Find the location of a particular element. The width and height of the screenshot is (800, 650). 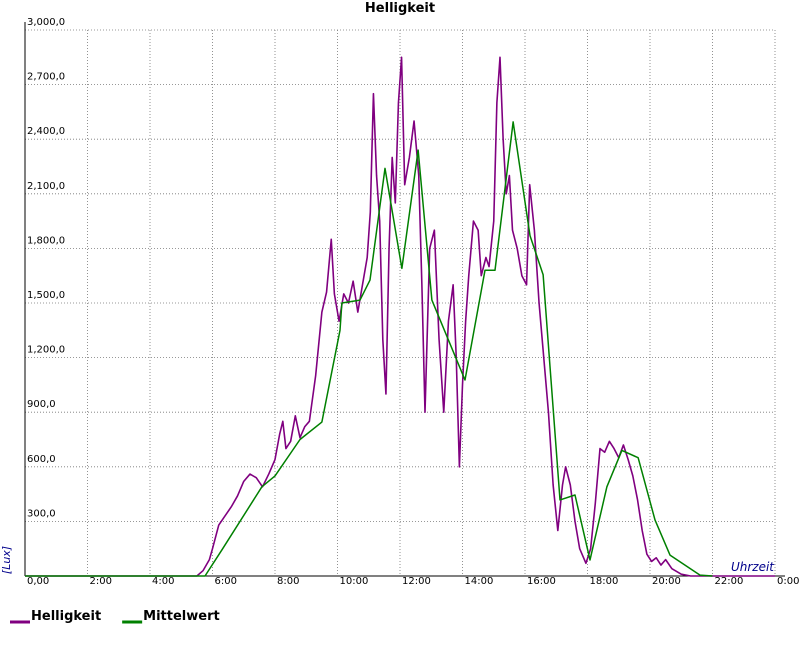

x-tick-label: 8:00 is located at coordinates (288, 581).